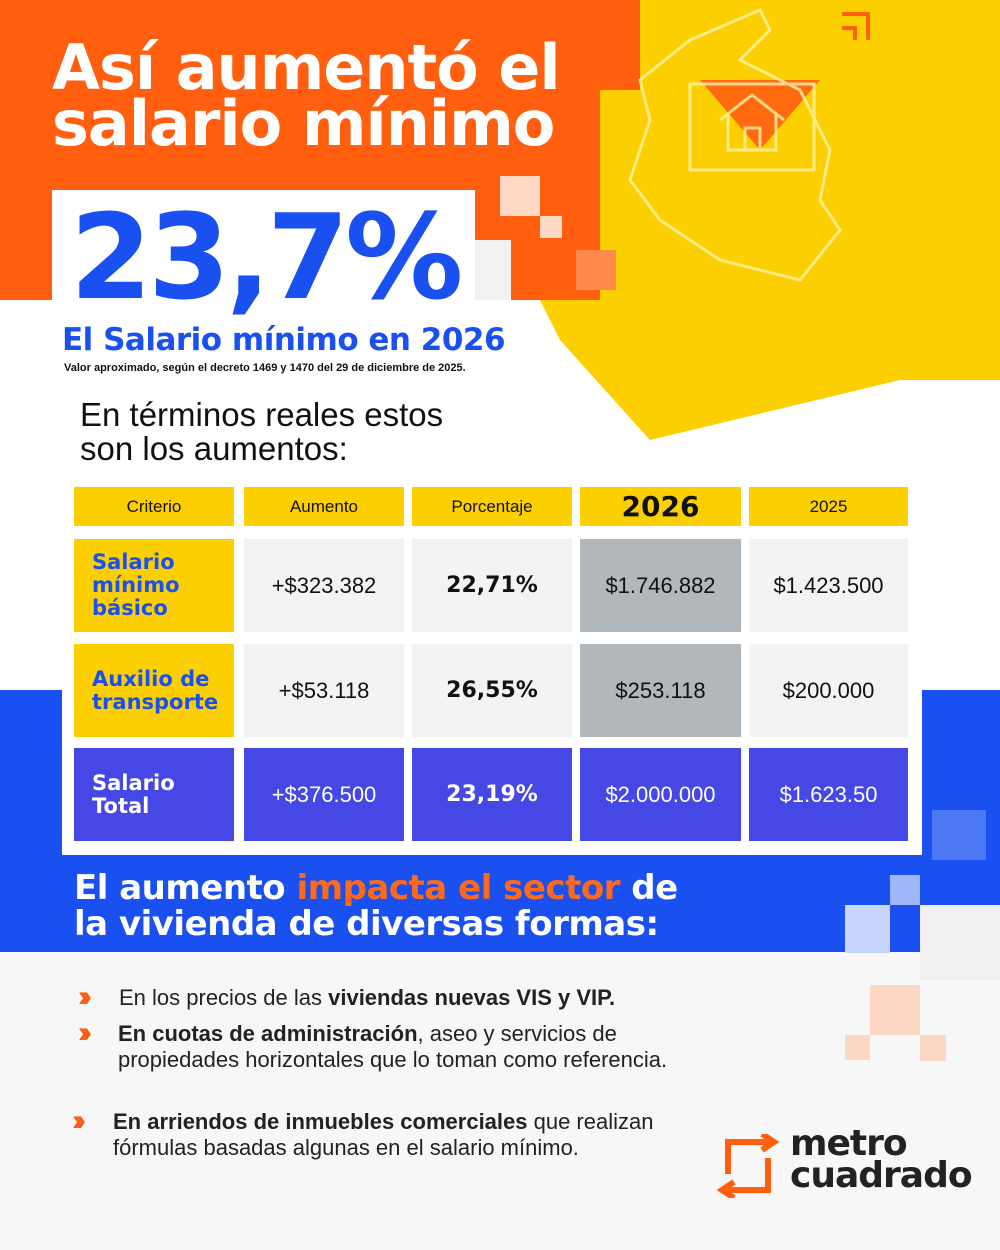 The width and height of the screenshot is (1000, 1250). I want to click on table-cell-y2025: $1.423.500, so click(828, 585).